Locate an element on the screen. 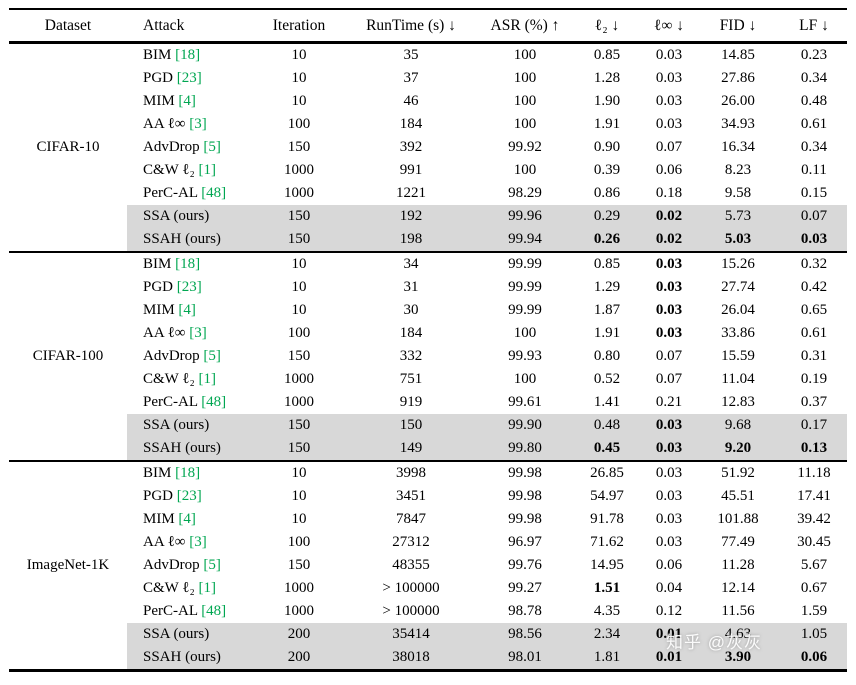 The height and width of the screenshot is (685, 856). value-cell: 149 is located at coordinates (411, 449).